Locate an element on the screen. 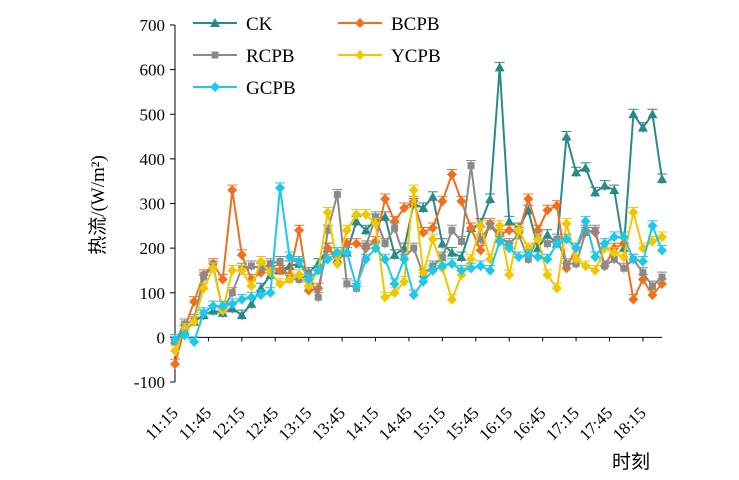  legend-label-rcpb: RCPB is located at coordinates (270, 56).